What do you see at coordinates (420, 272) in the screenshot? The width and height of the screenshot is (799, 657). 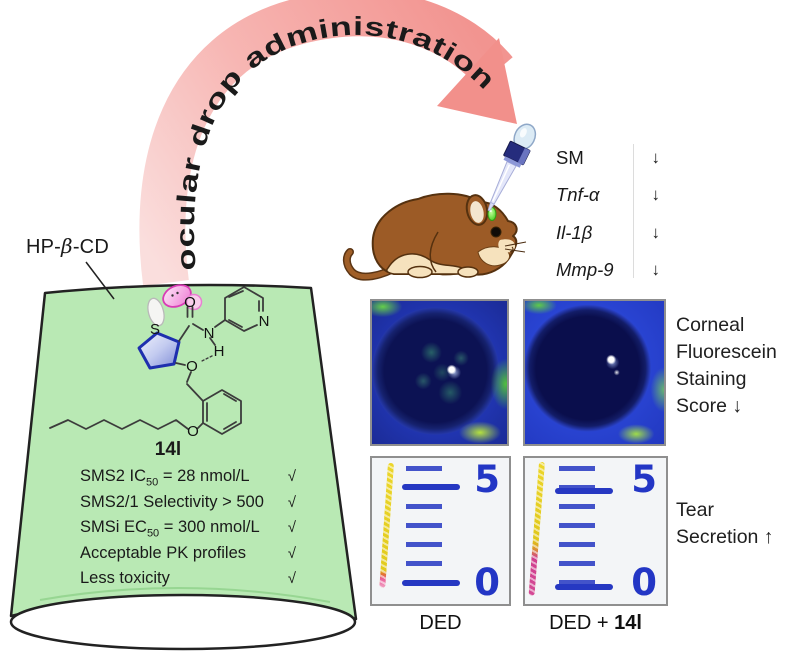 I see `mouse-hind-paw` at bounding box center [420, 272].